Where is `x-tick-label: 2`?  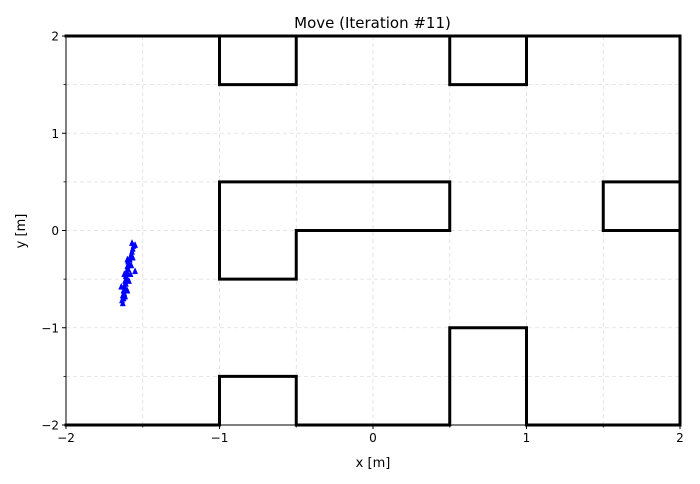
x-tick-label: 2 is located at coordinates (680, 438).